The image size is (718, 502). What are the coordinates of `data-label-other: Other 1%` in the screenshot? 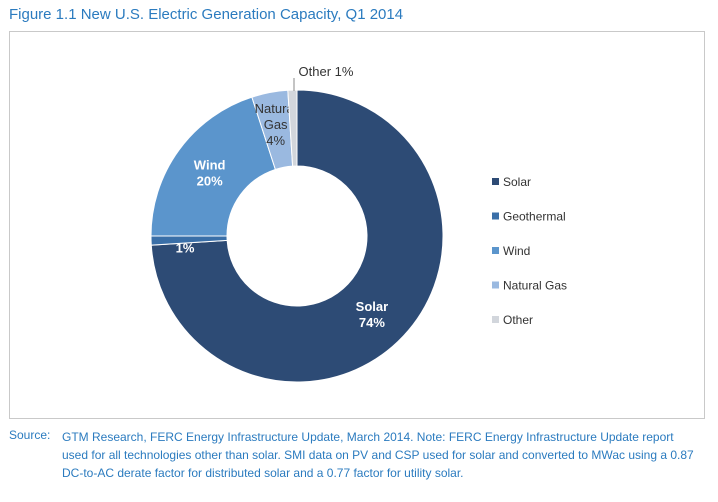 It's located at (326, 71).